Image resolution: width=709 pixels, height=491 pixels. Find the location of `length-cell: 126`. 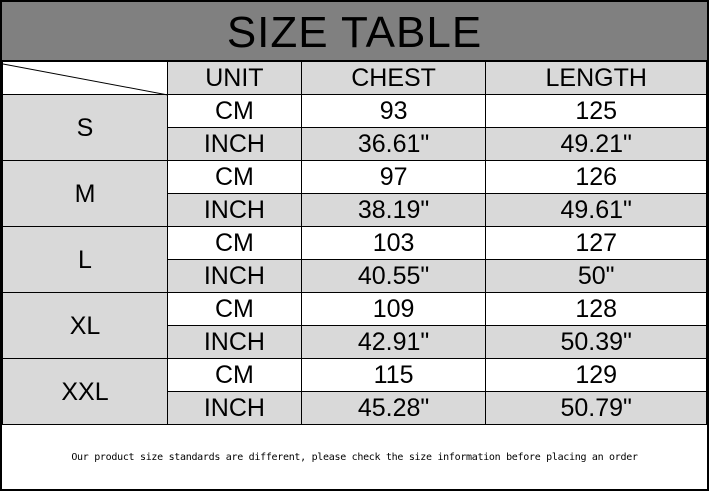

length-cell: 126 is located at coordinates (596, 177).